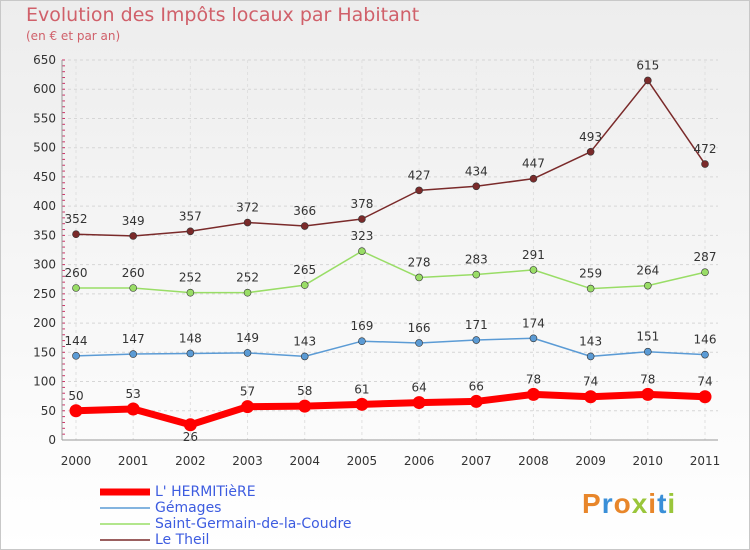 This screenshot has width=750, height=550. I want to click on data-label: 149, so click(247, 338).